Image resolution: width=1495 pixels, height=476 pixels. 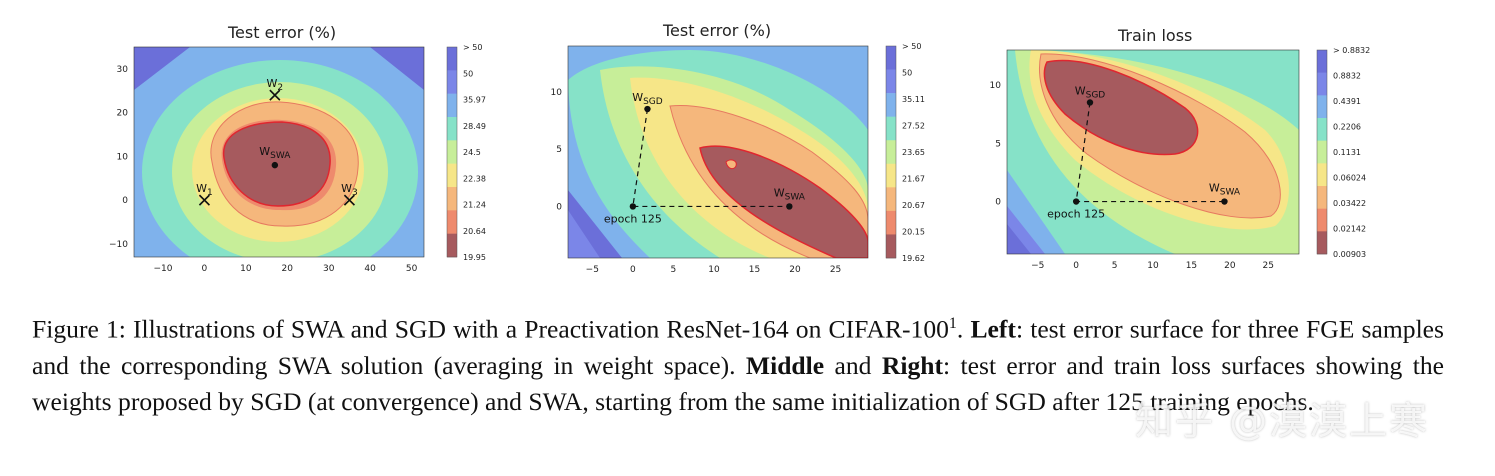 What do you see at coordinates (795, 197) in the screenshot?
I see `point-label-subscript: SWA` at bounding box center [795, 197].